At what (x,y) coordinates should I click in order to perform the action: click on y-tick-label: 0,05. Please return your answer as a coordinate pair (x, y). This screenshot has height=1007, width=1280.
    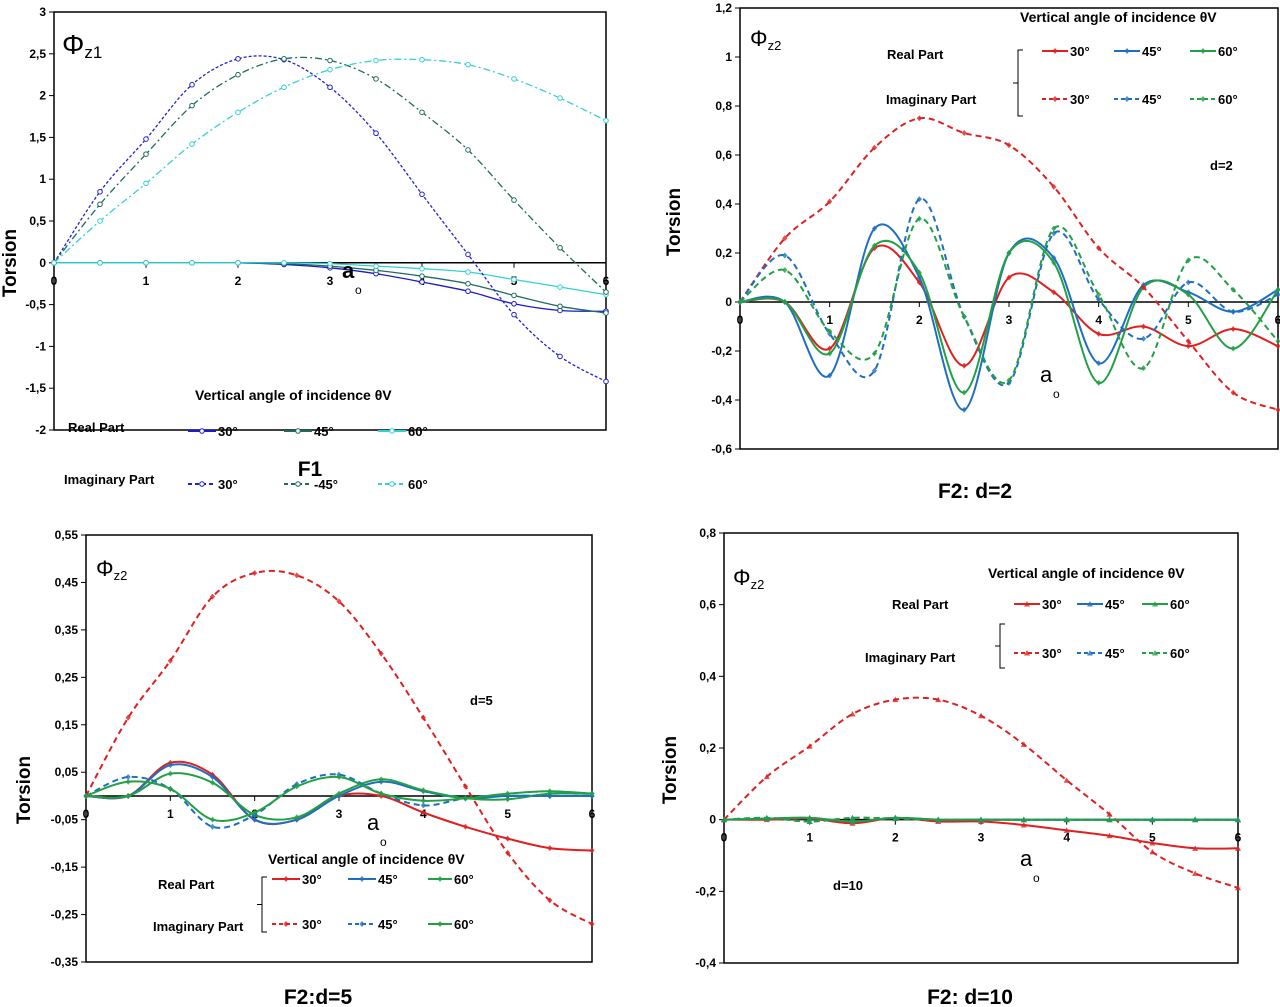
    Looking at the image, I should click on (67, 772).